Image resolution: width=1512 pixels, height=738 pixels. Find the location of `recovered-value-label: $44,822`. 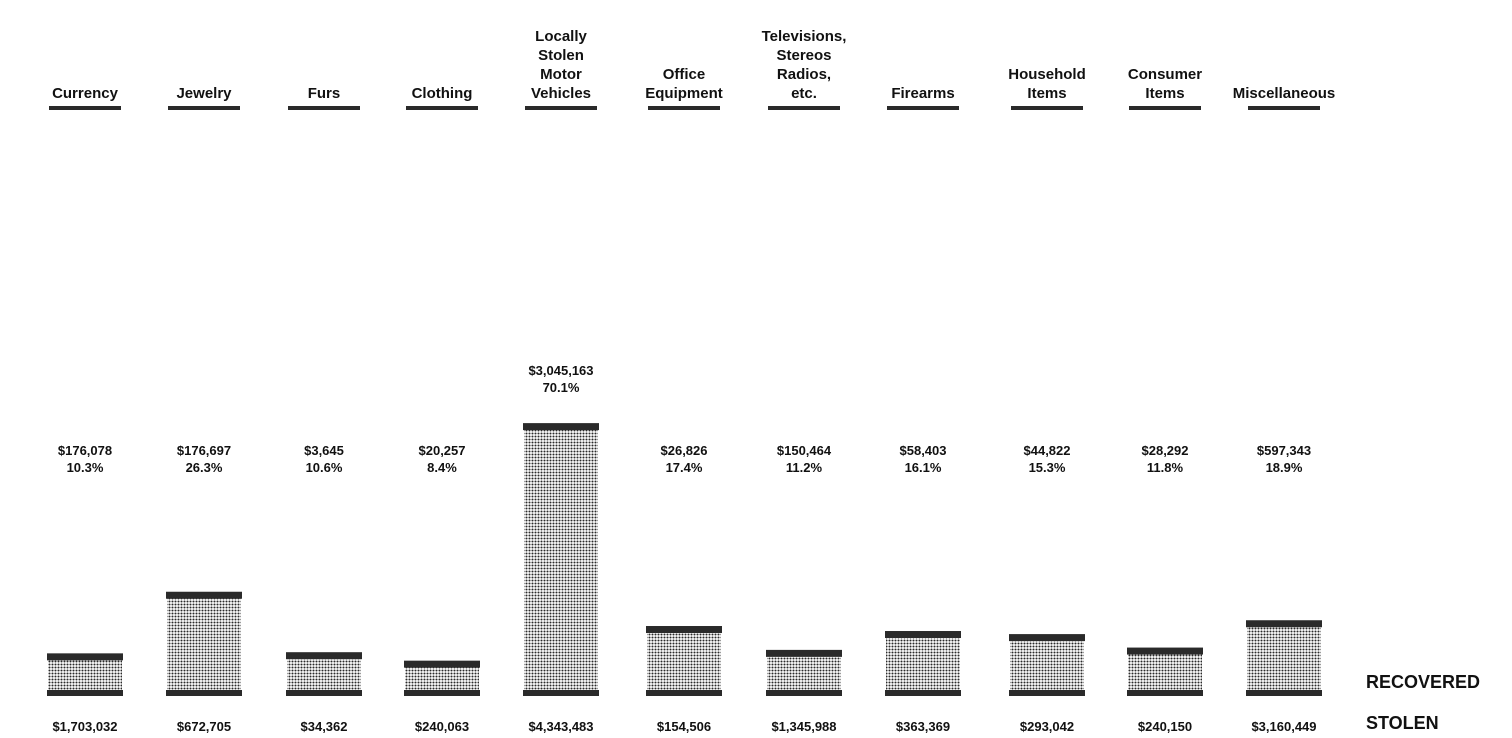

recovered-value-label: $44,822 is located at coordinates (1047, 450).